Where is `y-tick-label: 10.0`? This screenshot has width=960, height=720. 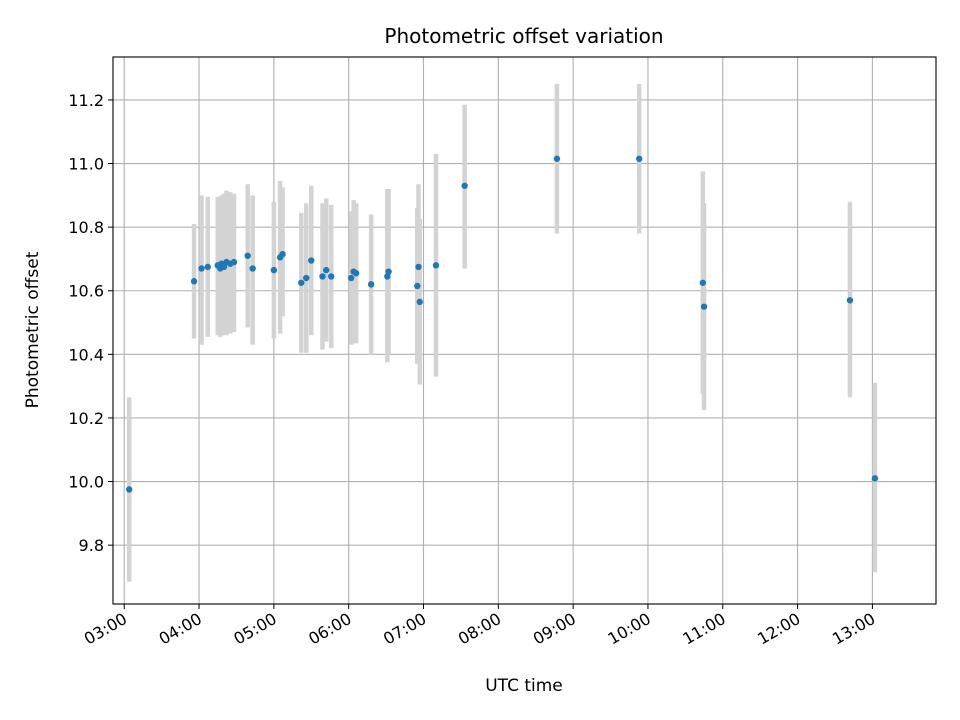
y-tick-label: 10.0 is located at coordinates (86, 482).